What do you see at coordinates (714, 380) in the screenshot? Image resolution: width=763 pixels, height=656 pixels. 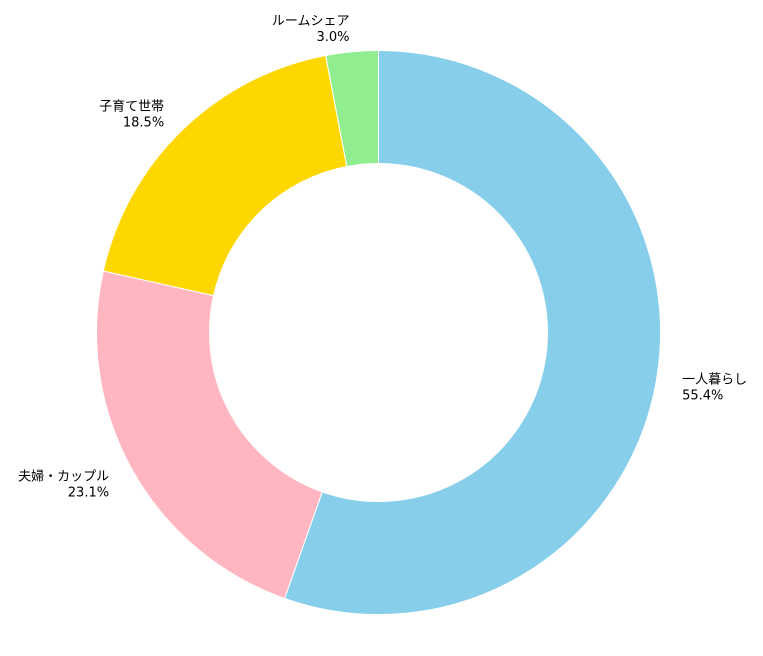 I see `slice-category-label: 一人暮らし` at bounding box center [714, 380].